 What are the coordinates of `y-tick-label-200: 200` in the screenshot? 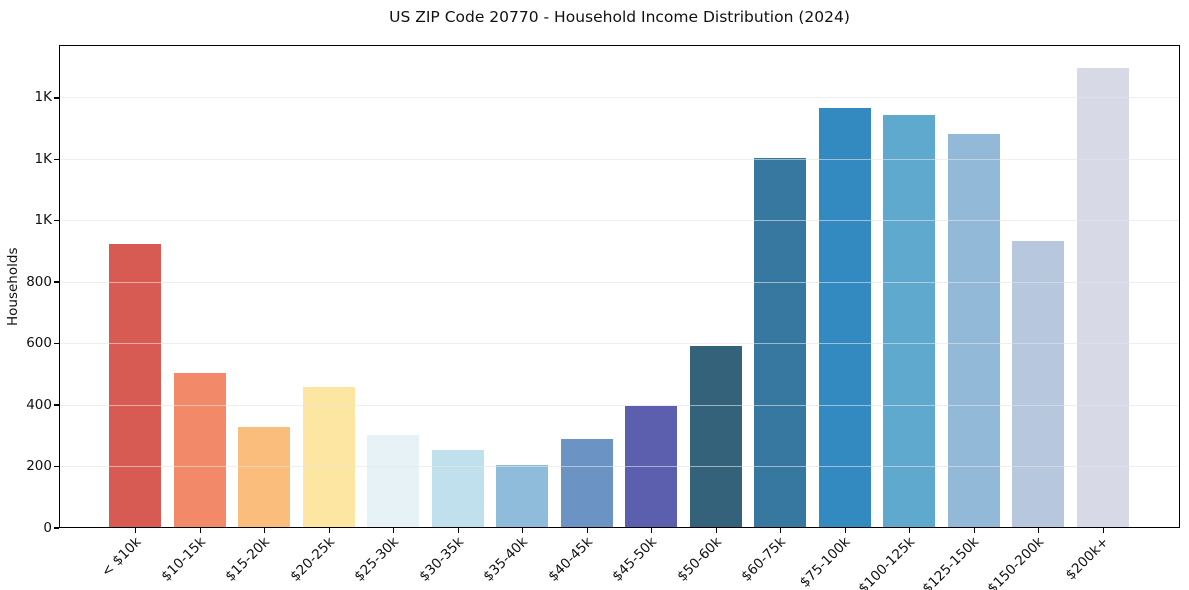 It's located at (39, 466).